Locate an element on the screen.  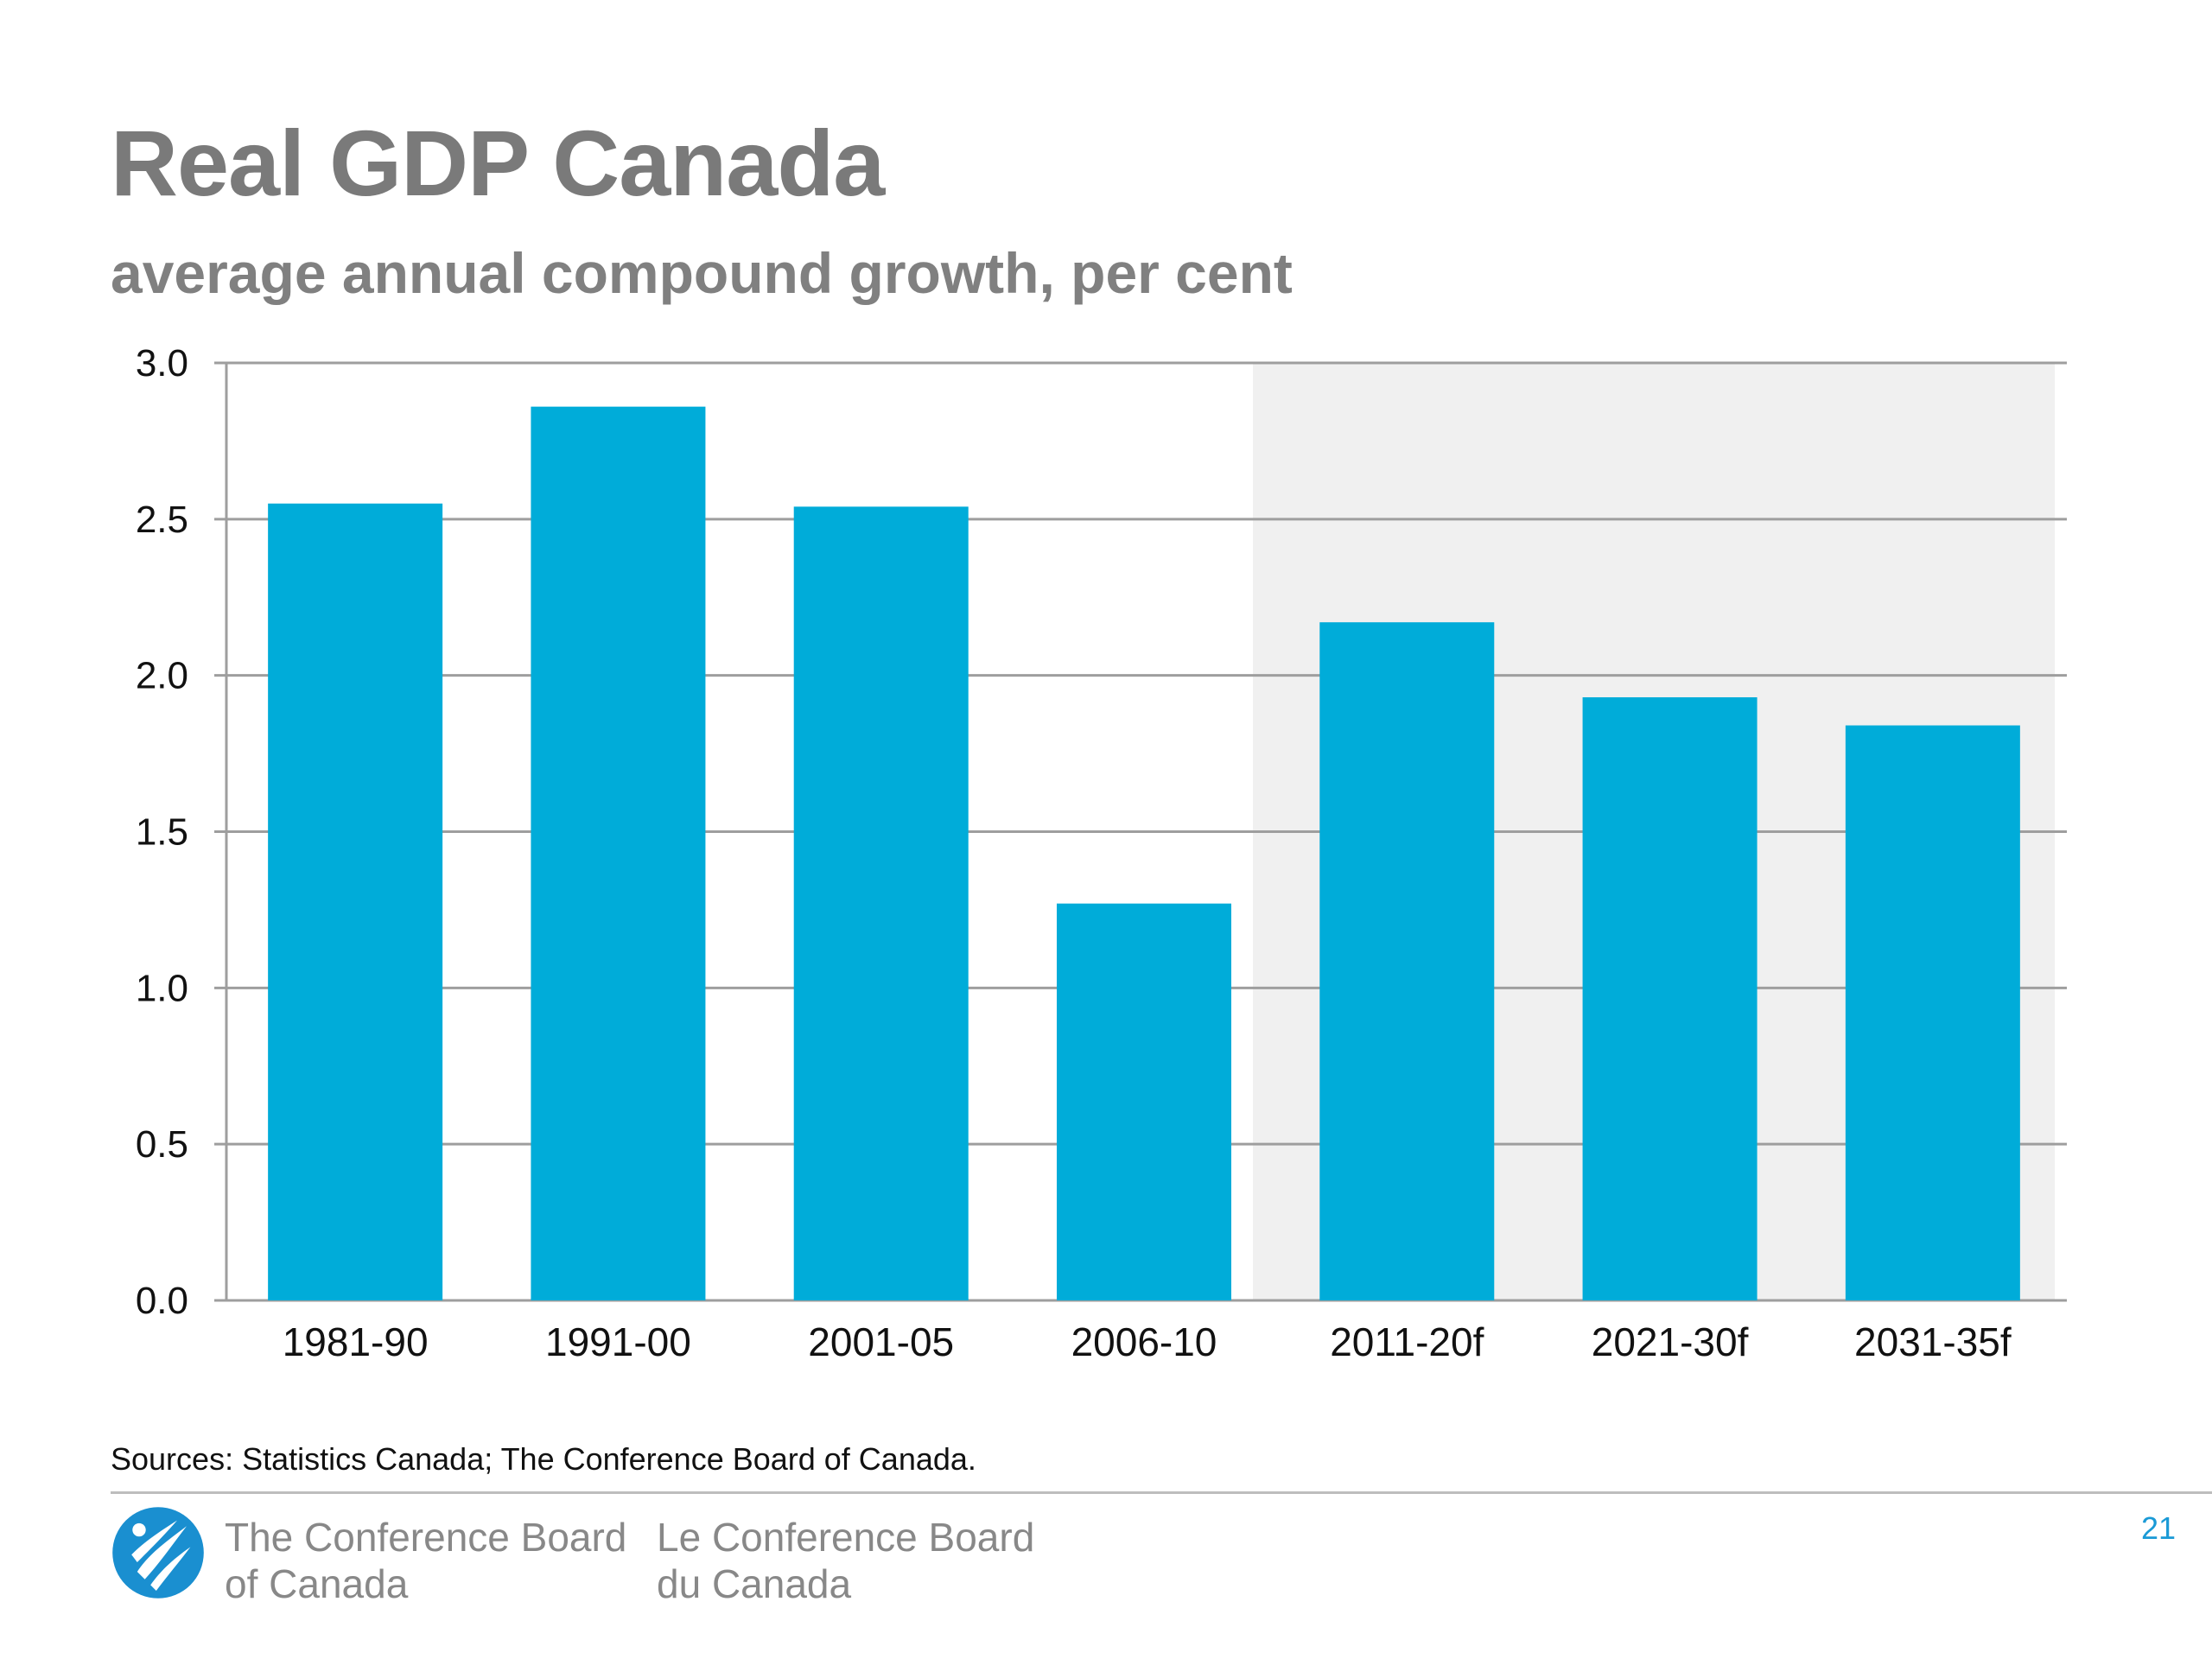
org-name-french: Le Conference Board du Canada is located at coordinates (845, 1560).